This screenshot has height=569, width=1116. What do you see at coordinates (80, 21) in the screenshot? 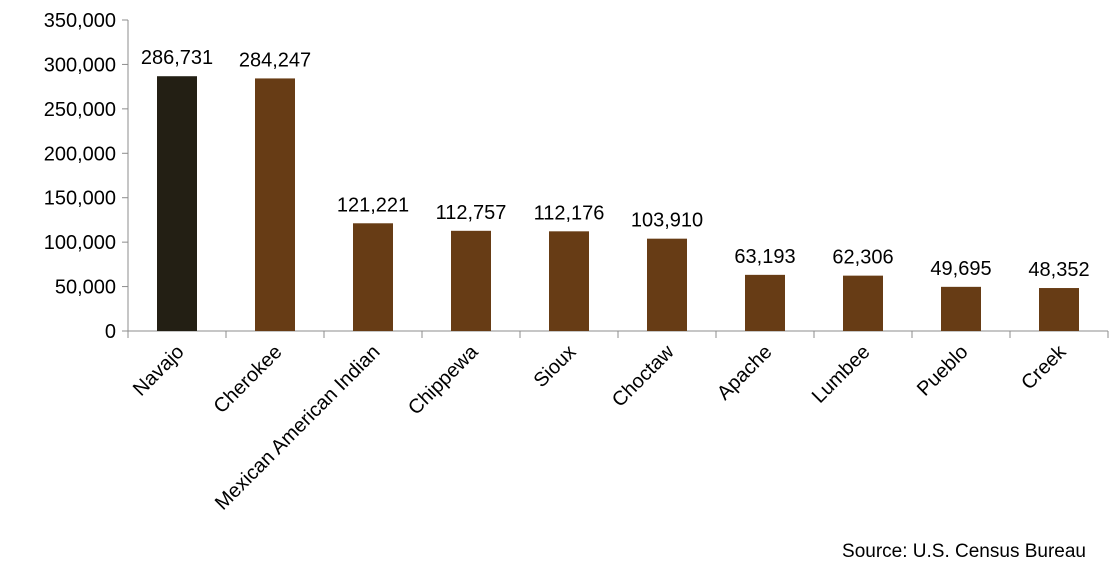
I see `y-tick-label: 350,000` at bounding box center [80, 21].